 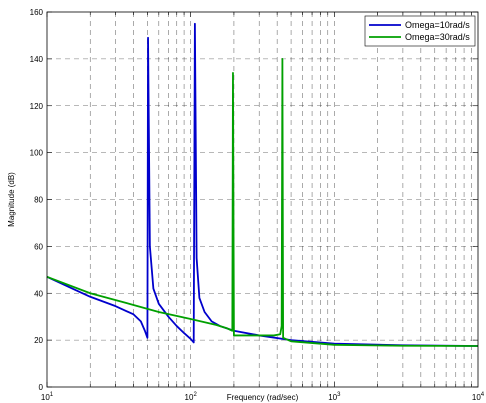 I want to click on x-tick-label: 10⁴, so click(x=478, y=397).